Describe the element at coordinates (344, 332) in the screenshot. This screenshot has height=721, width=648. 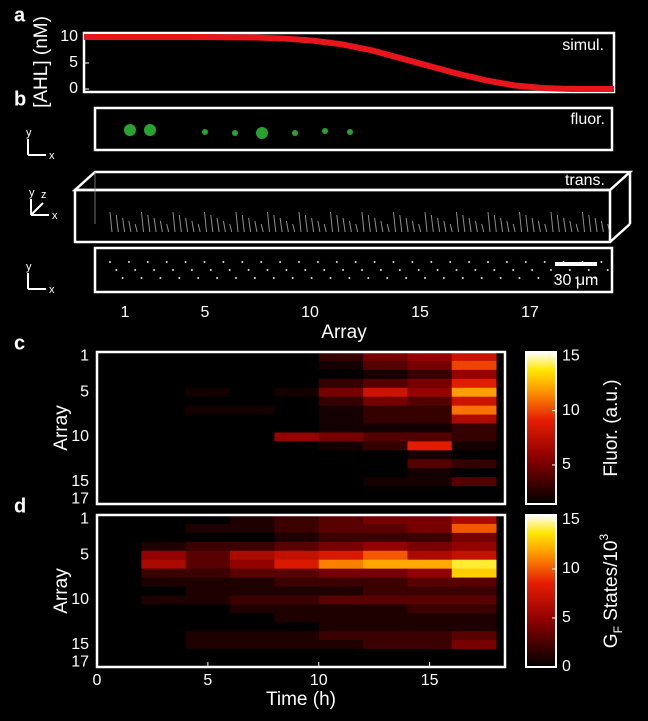
I see `x-axis-label: Array` at that location.